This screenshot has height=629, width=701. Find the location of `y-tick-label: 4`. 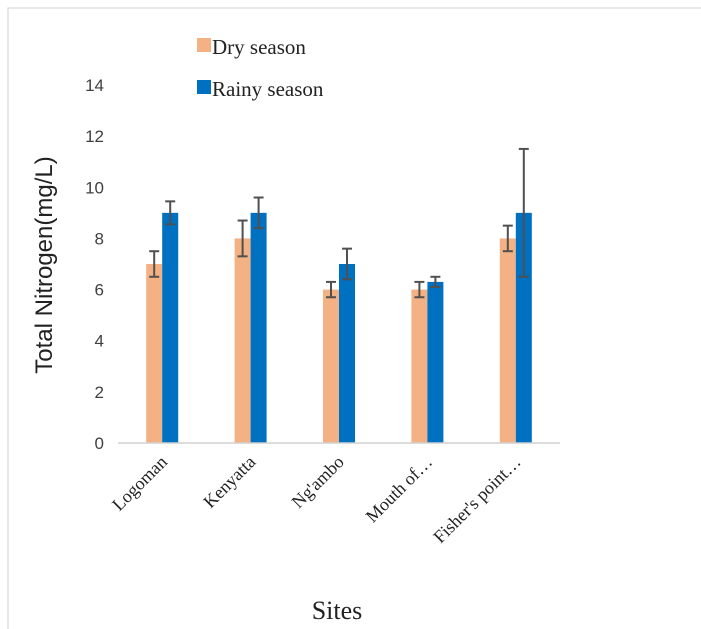

y-tick-label: 4 is located at coordinates (99, 341).